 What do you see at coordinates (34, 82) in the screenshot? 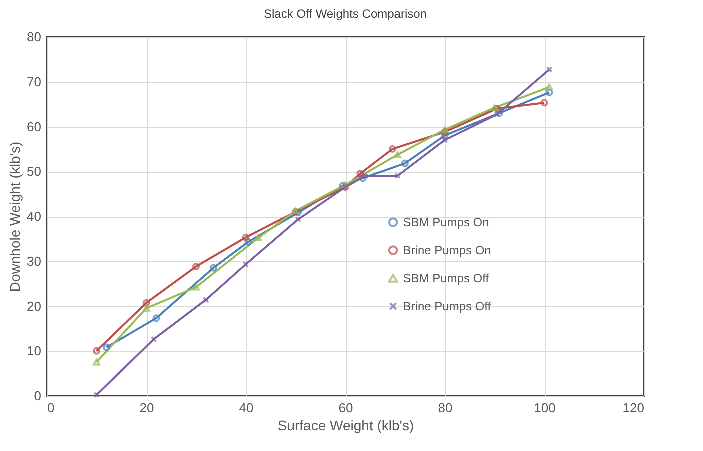
I see `y-tick-label: 70` at bounding box center [34, 82].